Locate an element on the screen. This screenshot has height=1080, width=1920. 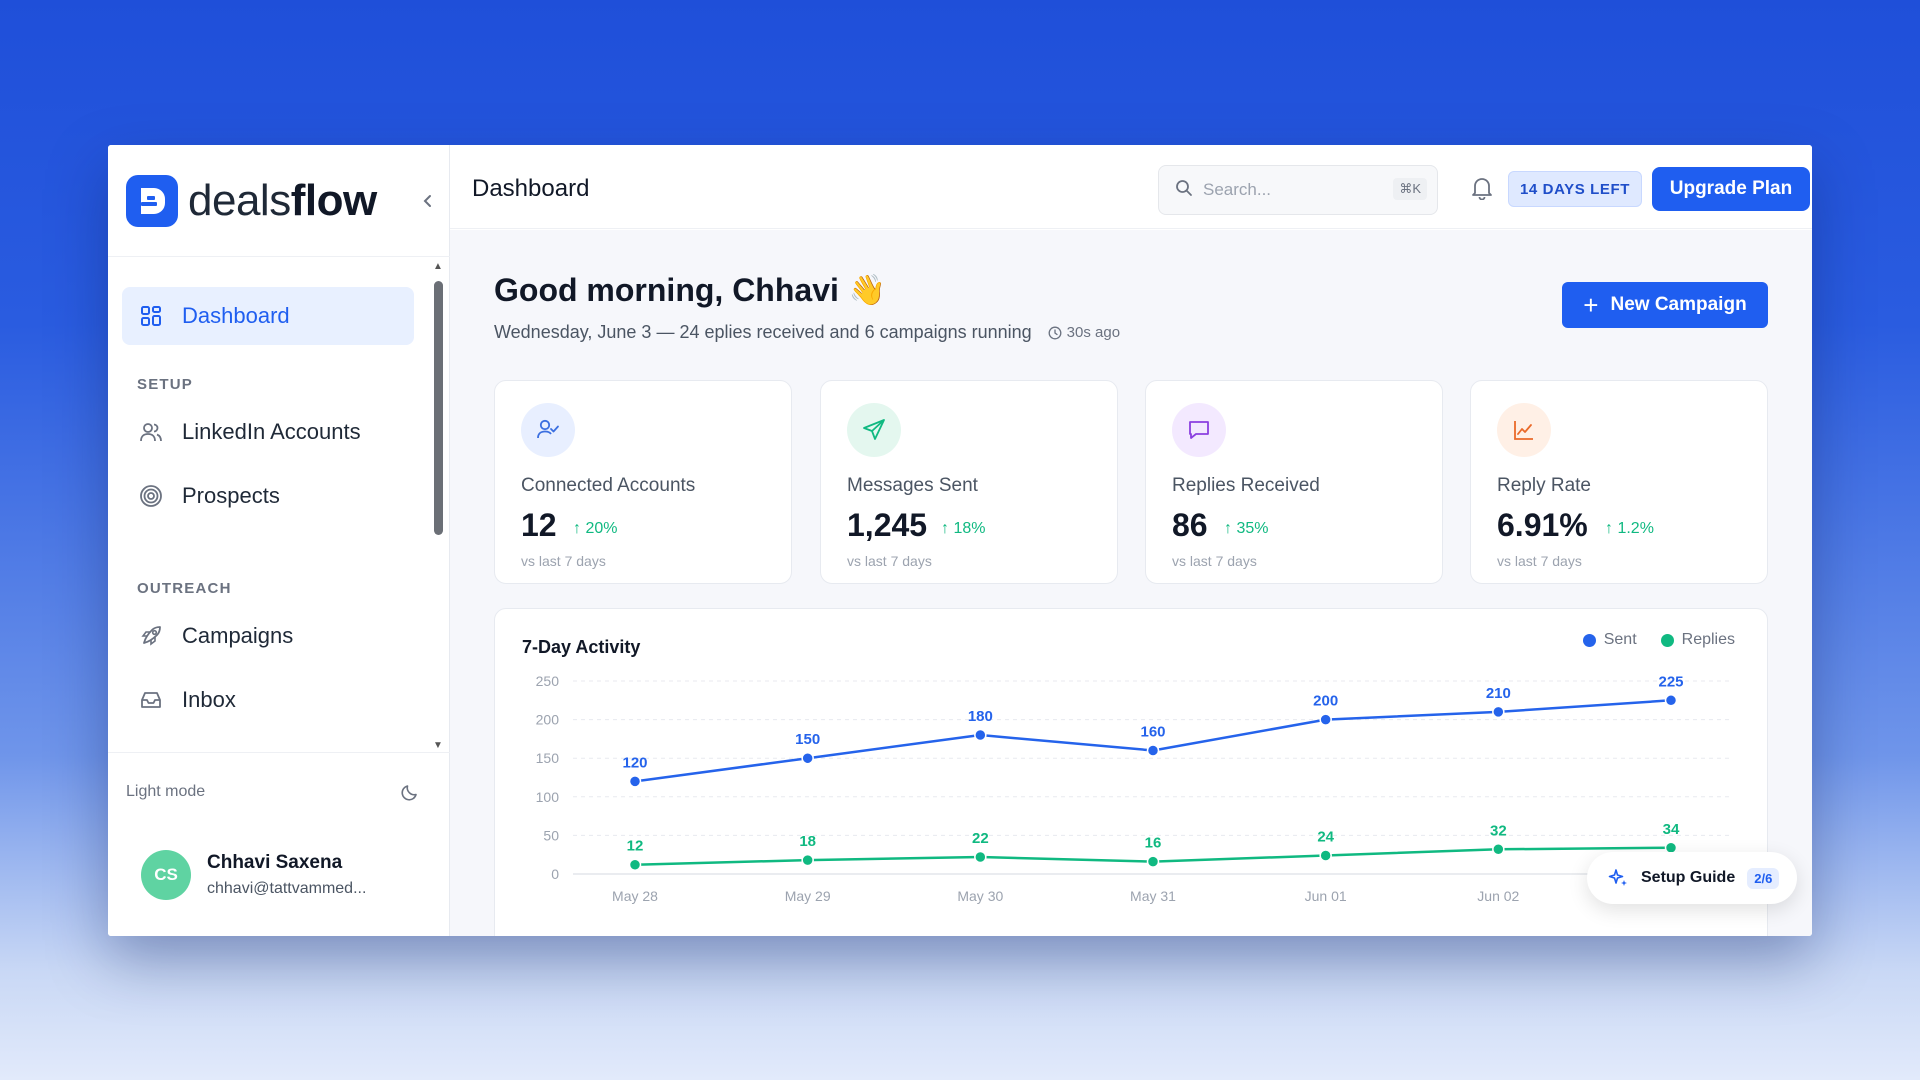
collapse-sidebar-button is located at coordinates (428, 201).